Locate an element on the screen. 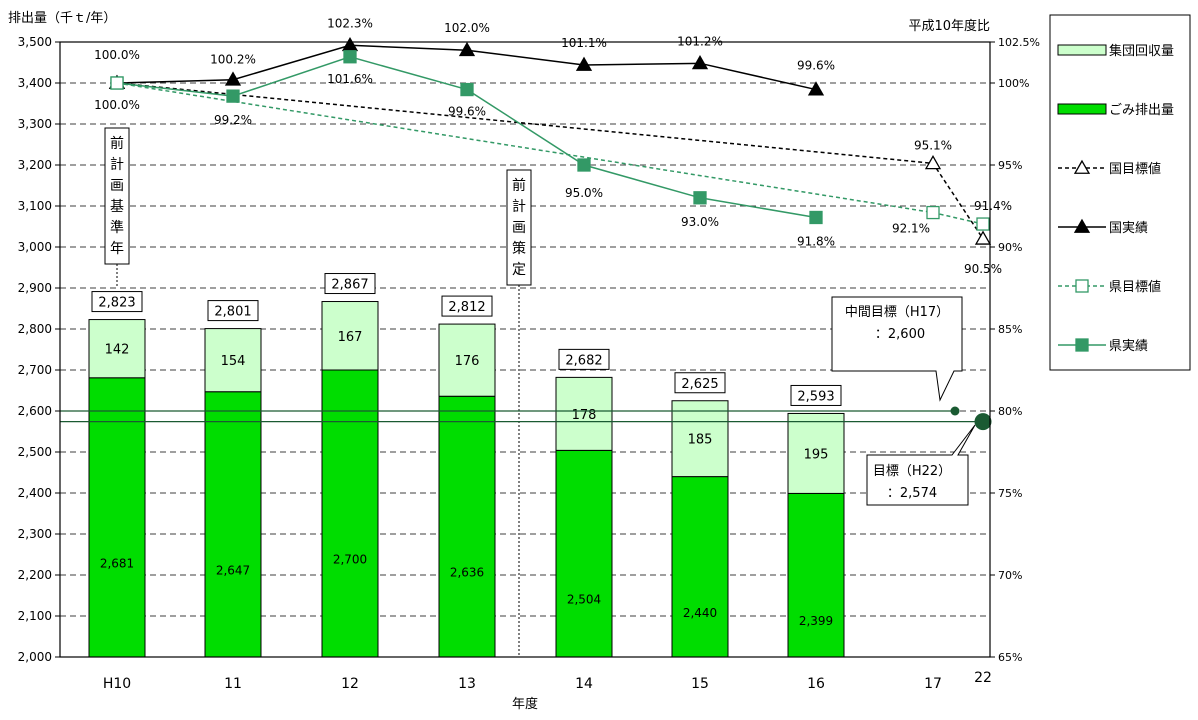  y2-tick-label: 65% is located at coordinates (1010, 657).